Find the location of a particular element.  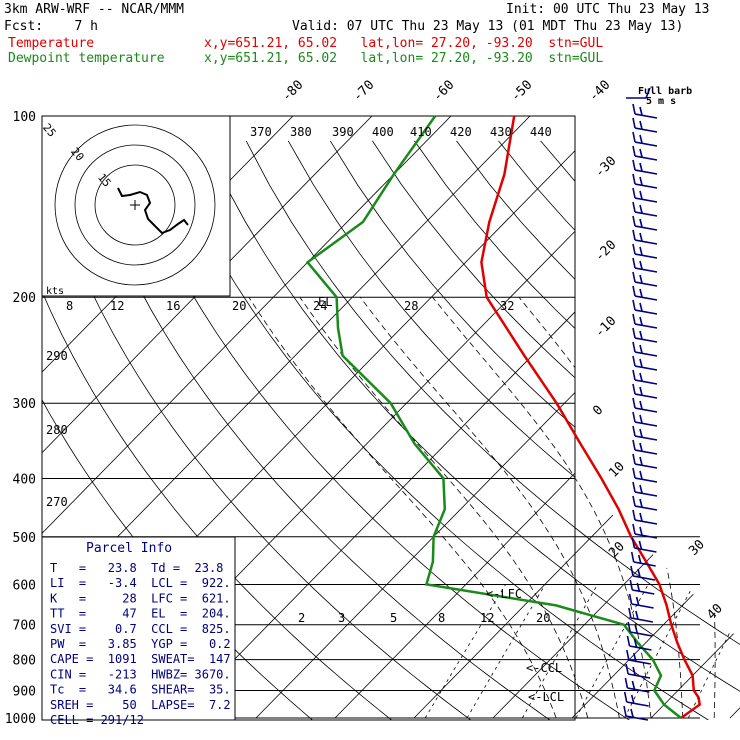

parcel-row: CIN = -213 HWBZ= 3670. is located at coordinates (140, 674).